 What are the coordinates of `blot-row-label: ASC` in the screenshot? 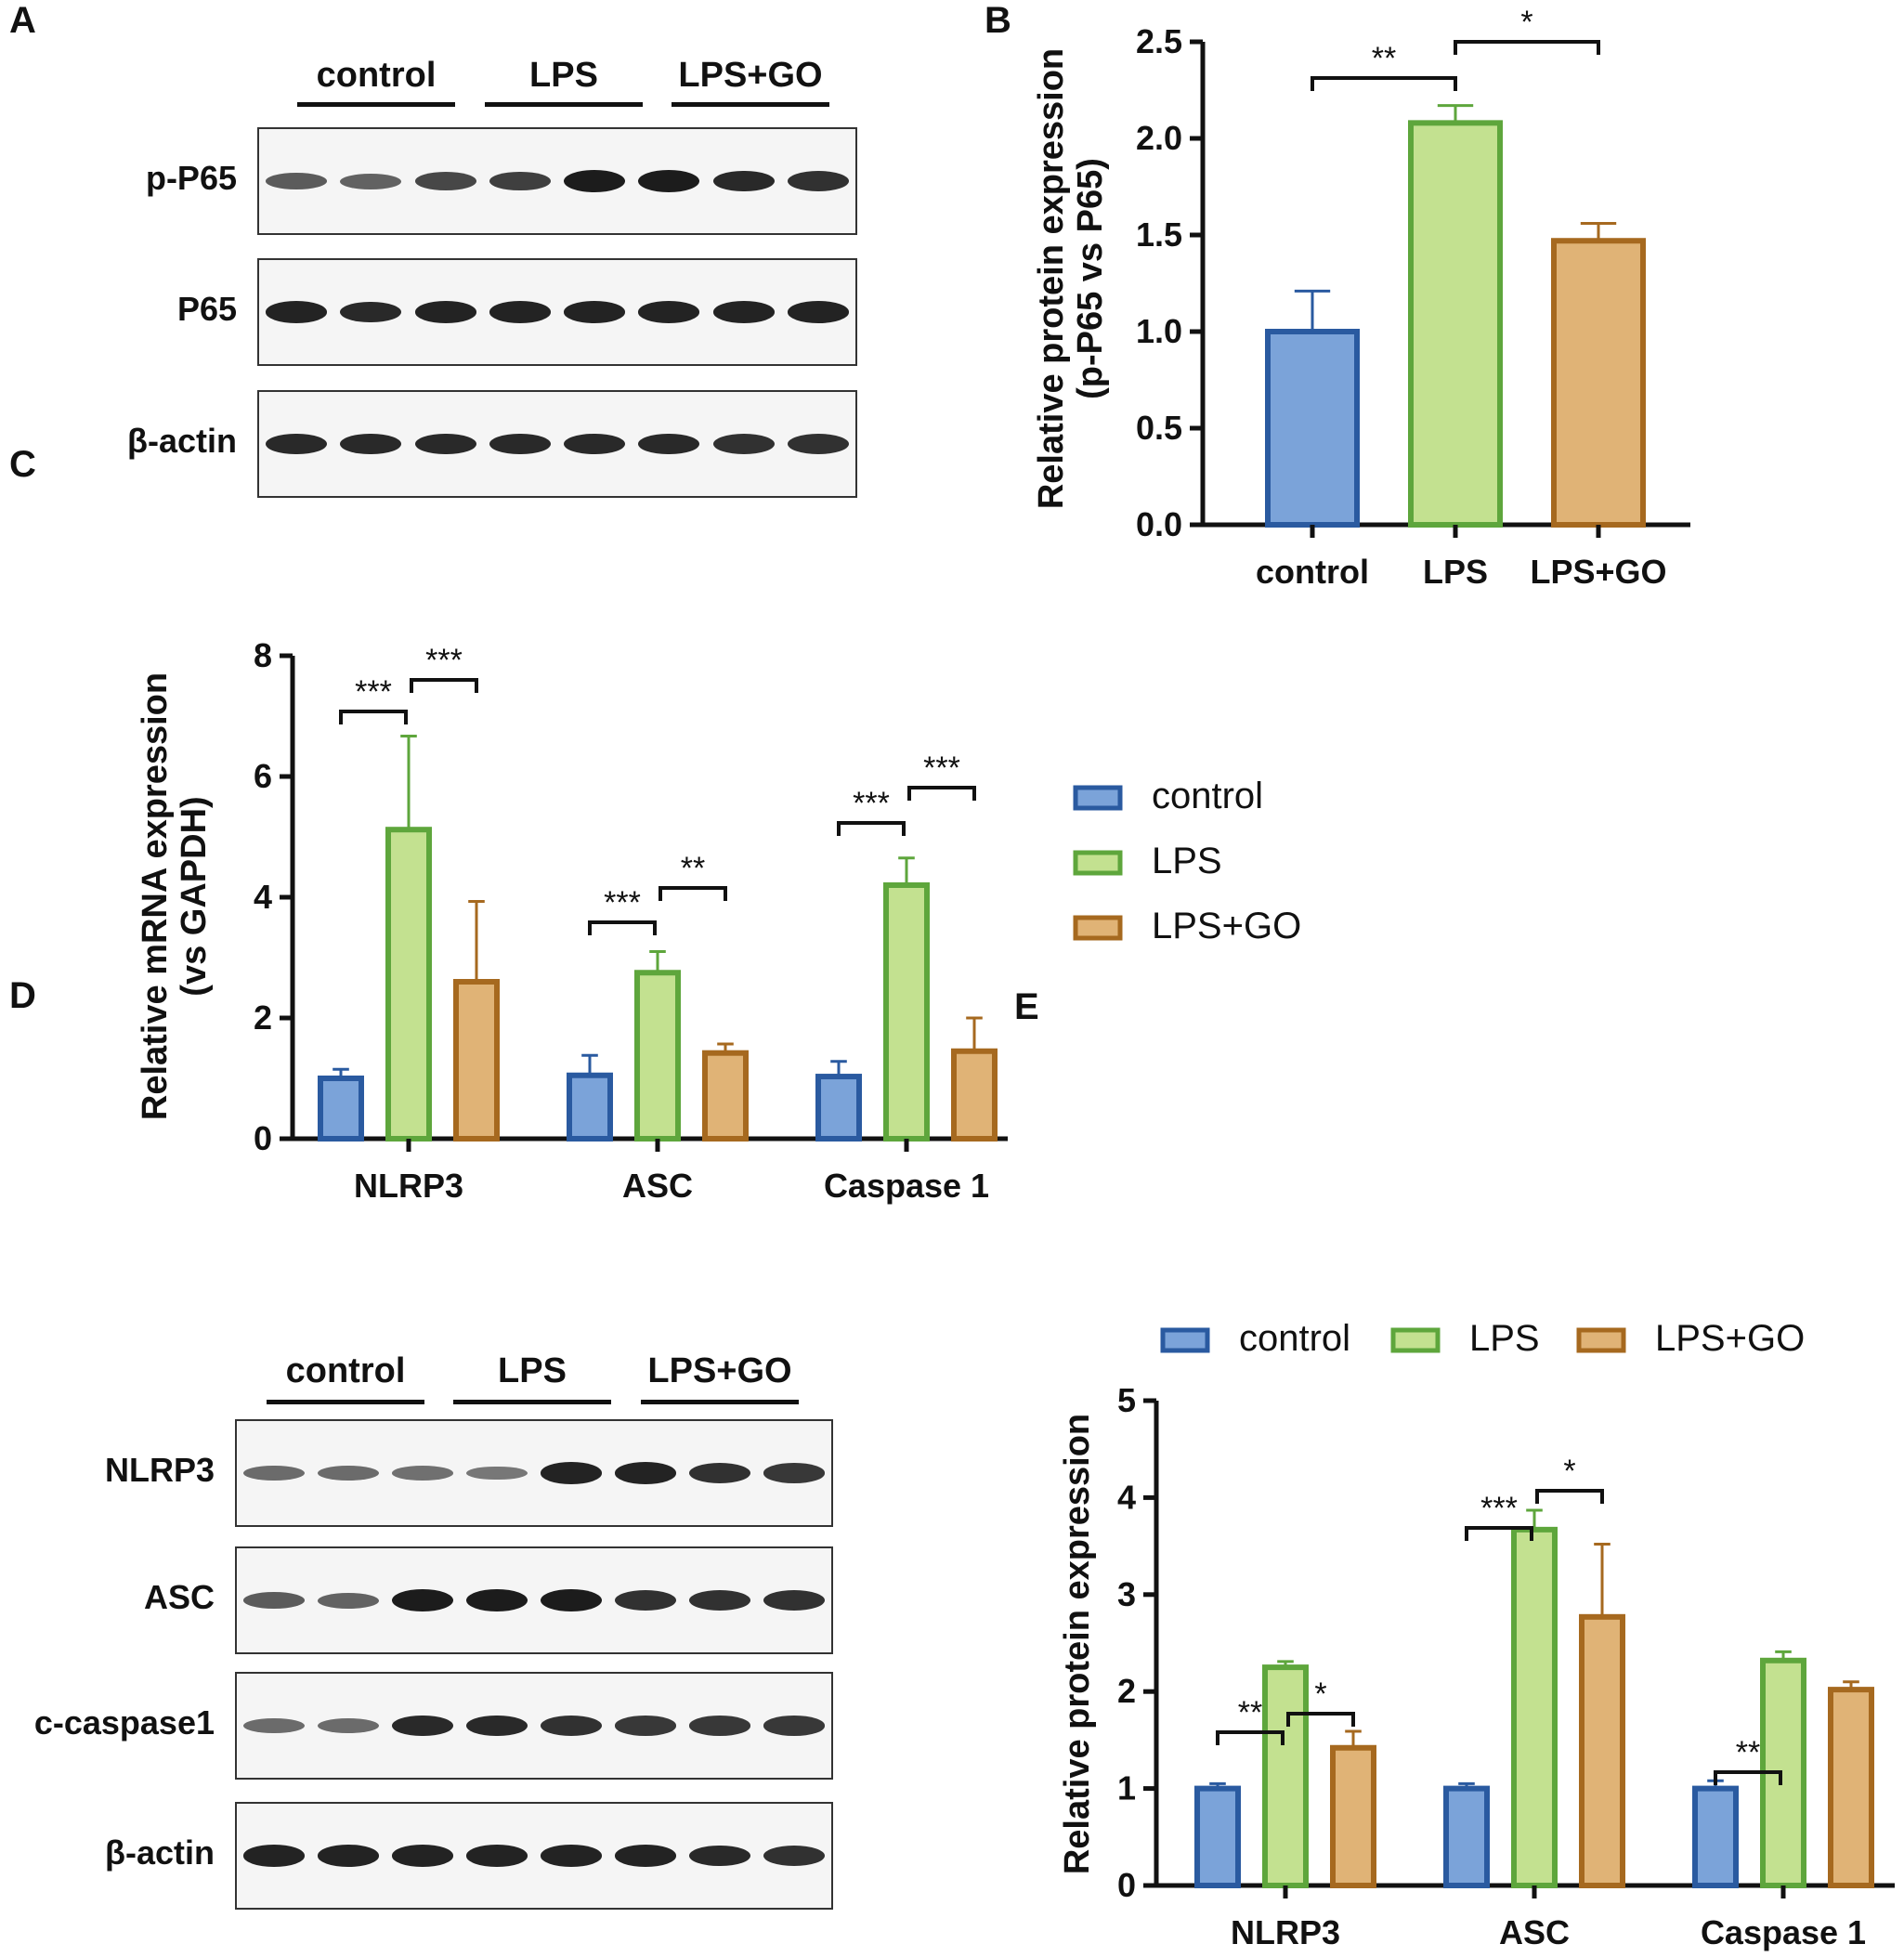 It's located at (179, 1597).